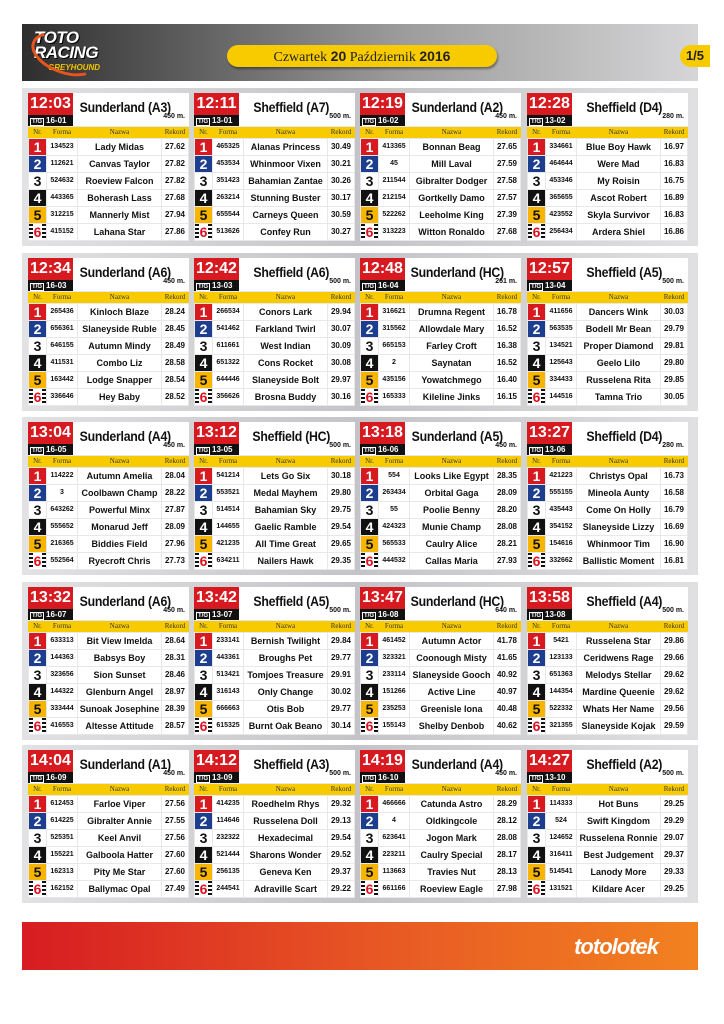  What do you see at coordinates (62, 329) in the screenshot?
I see `runner-form: 656361` at bounding box center [62, 329].